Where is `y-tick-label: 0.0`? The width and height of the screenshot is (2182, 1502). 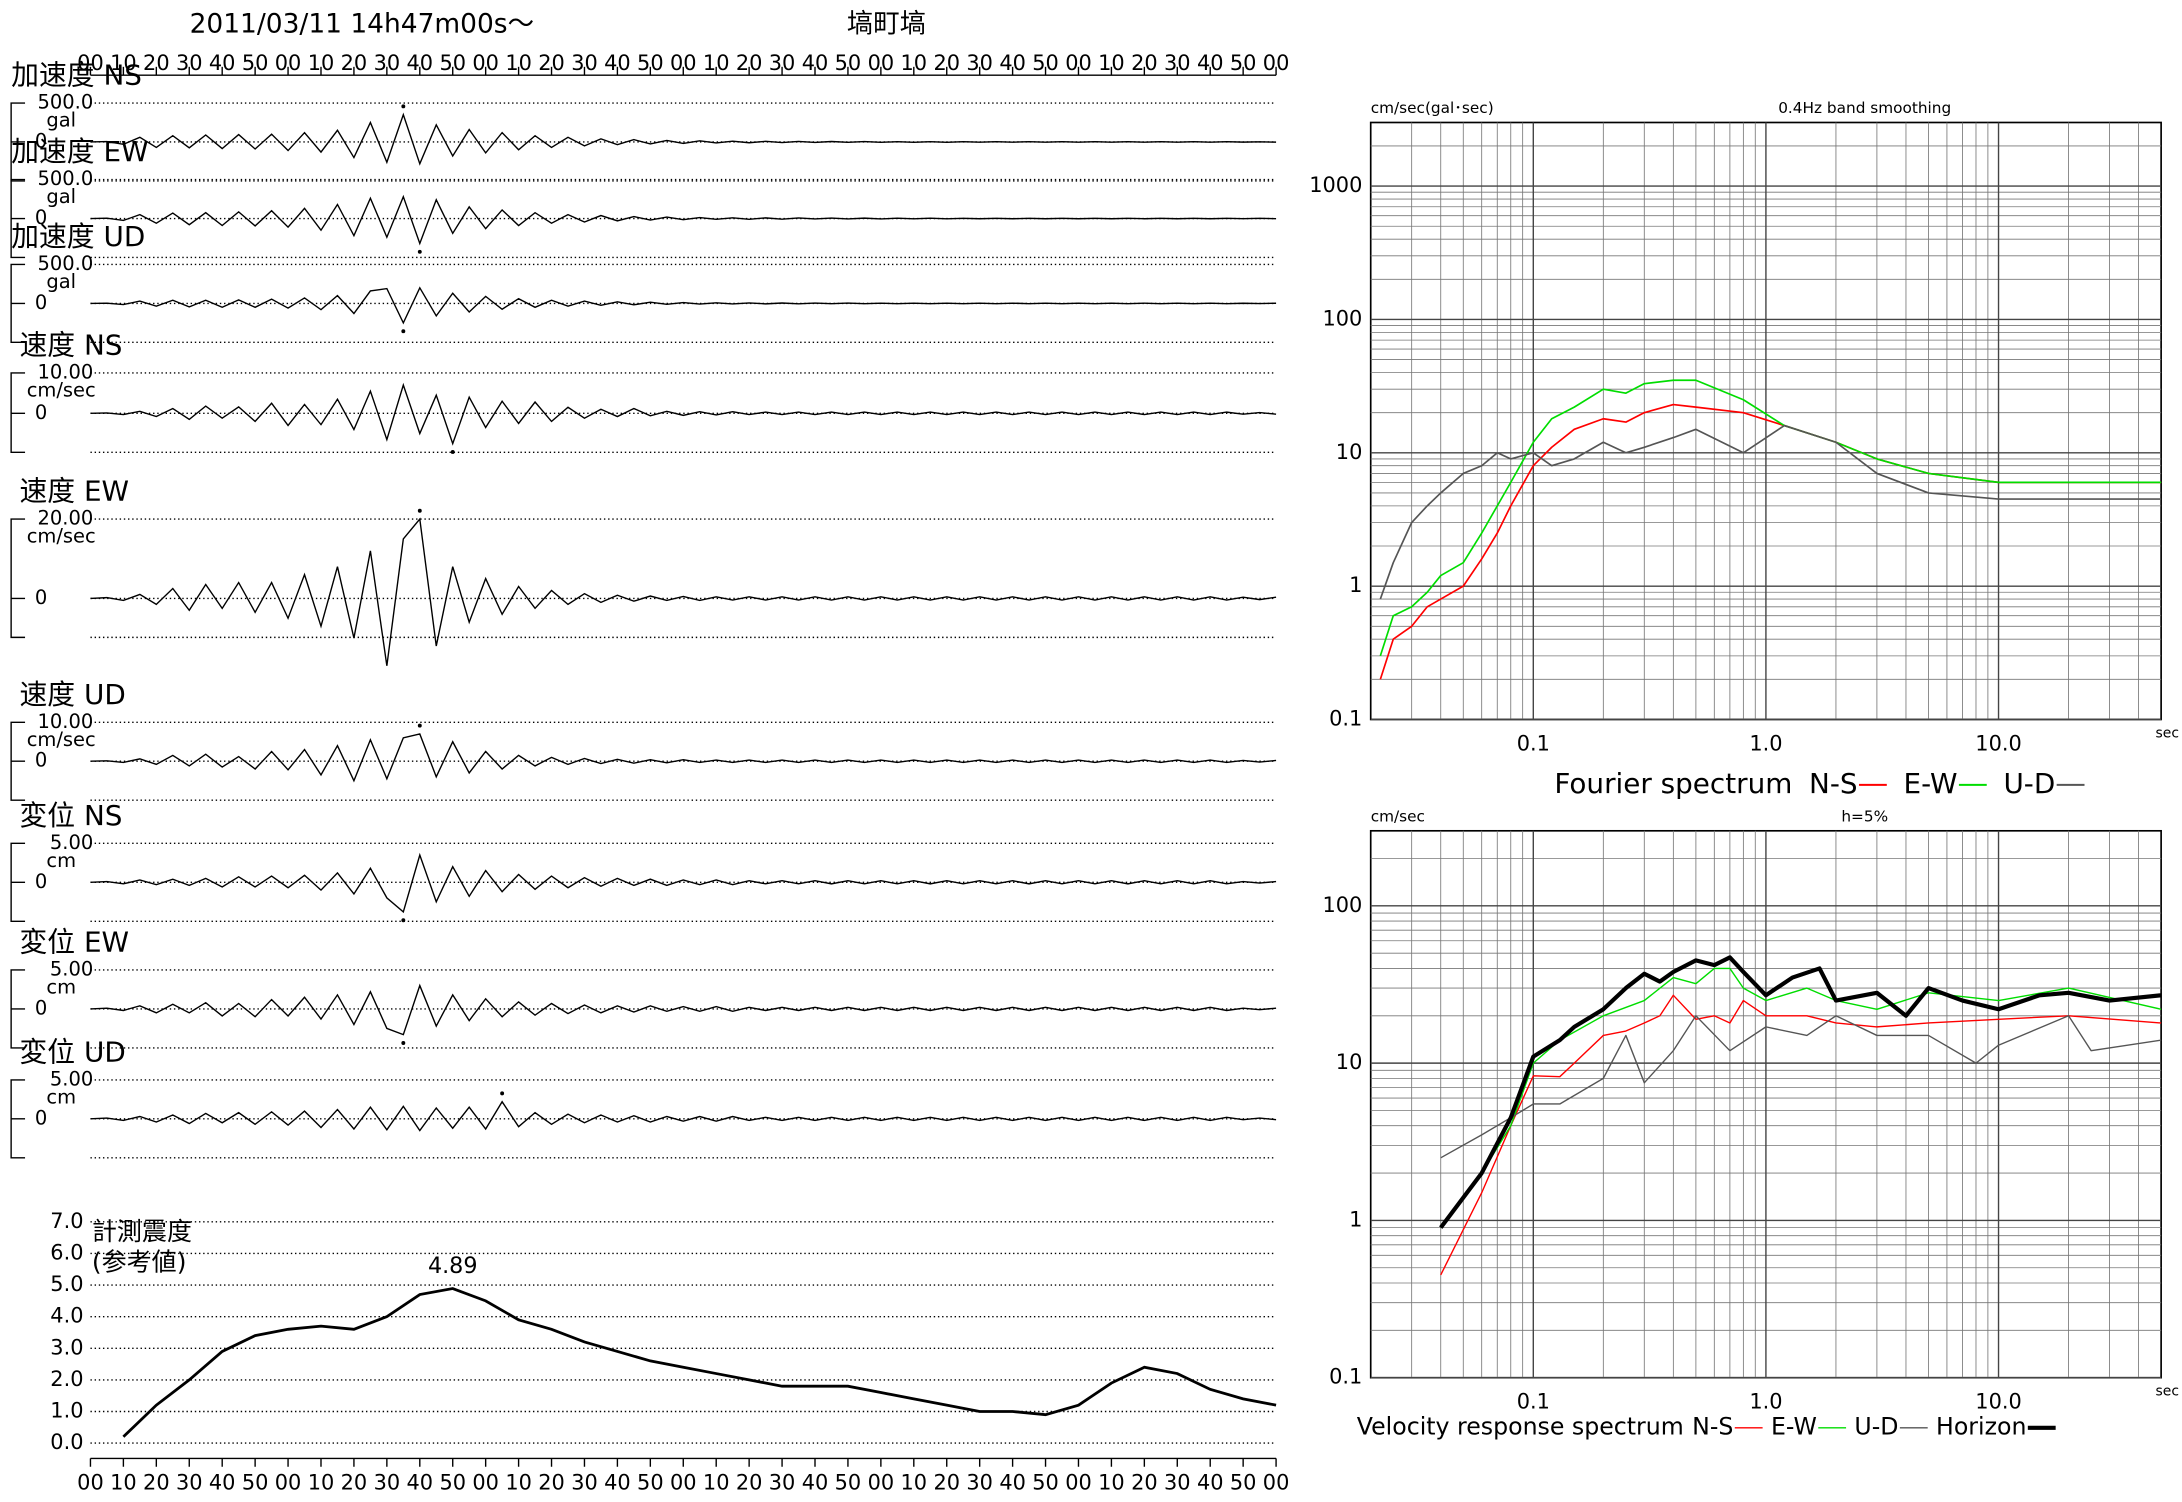
y-tick-label: 0.0 is located at coordinates (66, 1442).